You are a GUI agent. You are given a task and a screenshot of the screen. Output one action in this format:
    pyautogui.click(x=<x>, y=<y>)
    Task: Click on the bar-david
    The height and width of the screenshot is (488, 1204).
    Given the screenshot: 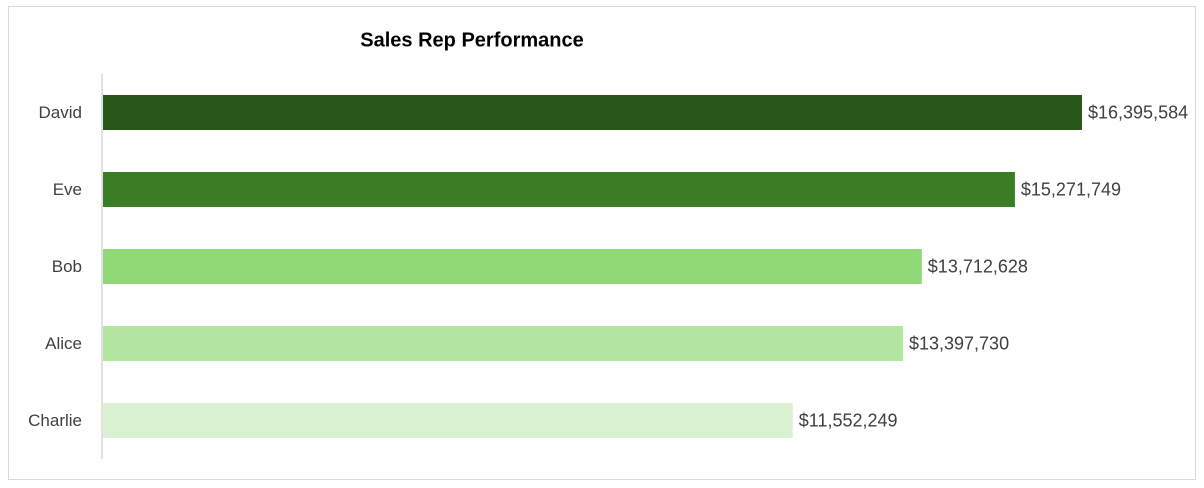 What is the action you would take?
    pyautogui.click(x=592, y=112)
    